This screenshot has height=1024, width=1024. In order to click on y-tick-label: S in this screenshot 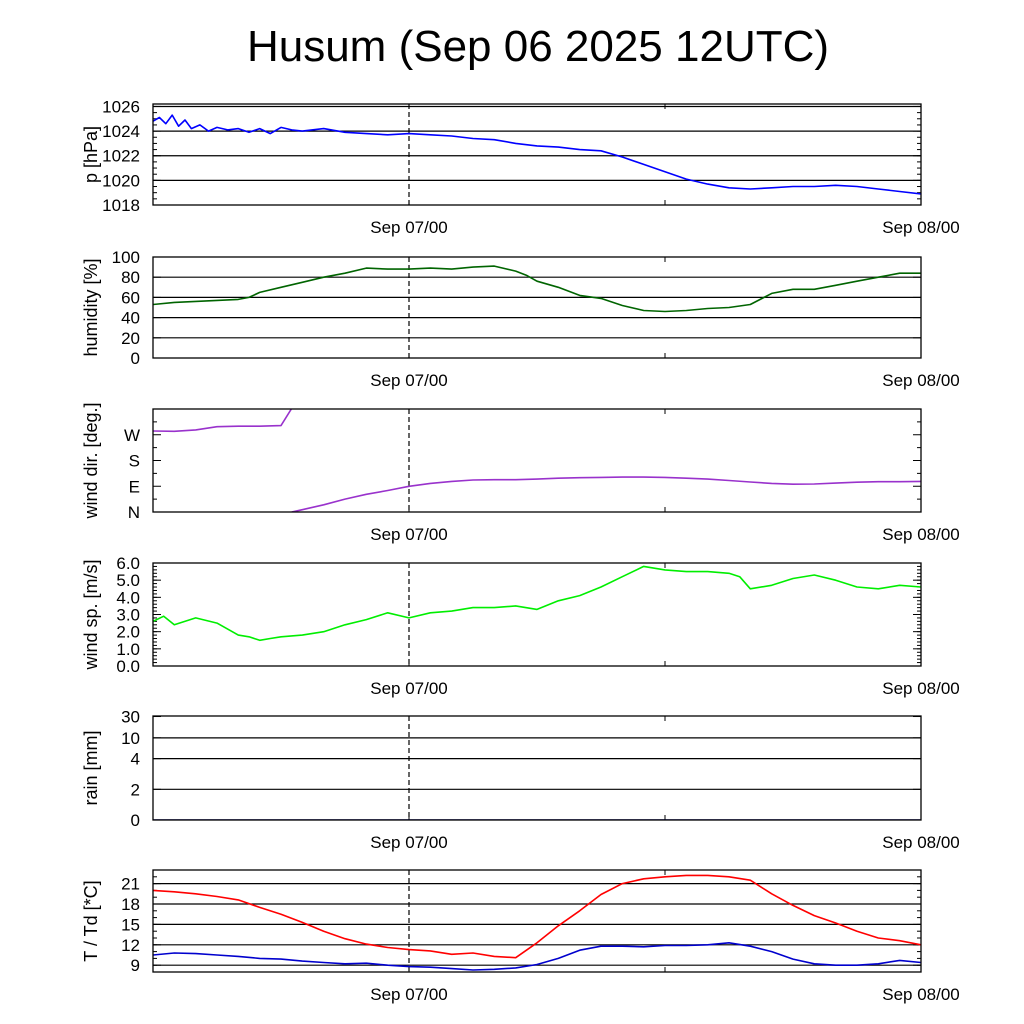, I will do `click(134, 461)`.